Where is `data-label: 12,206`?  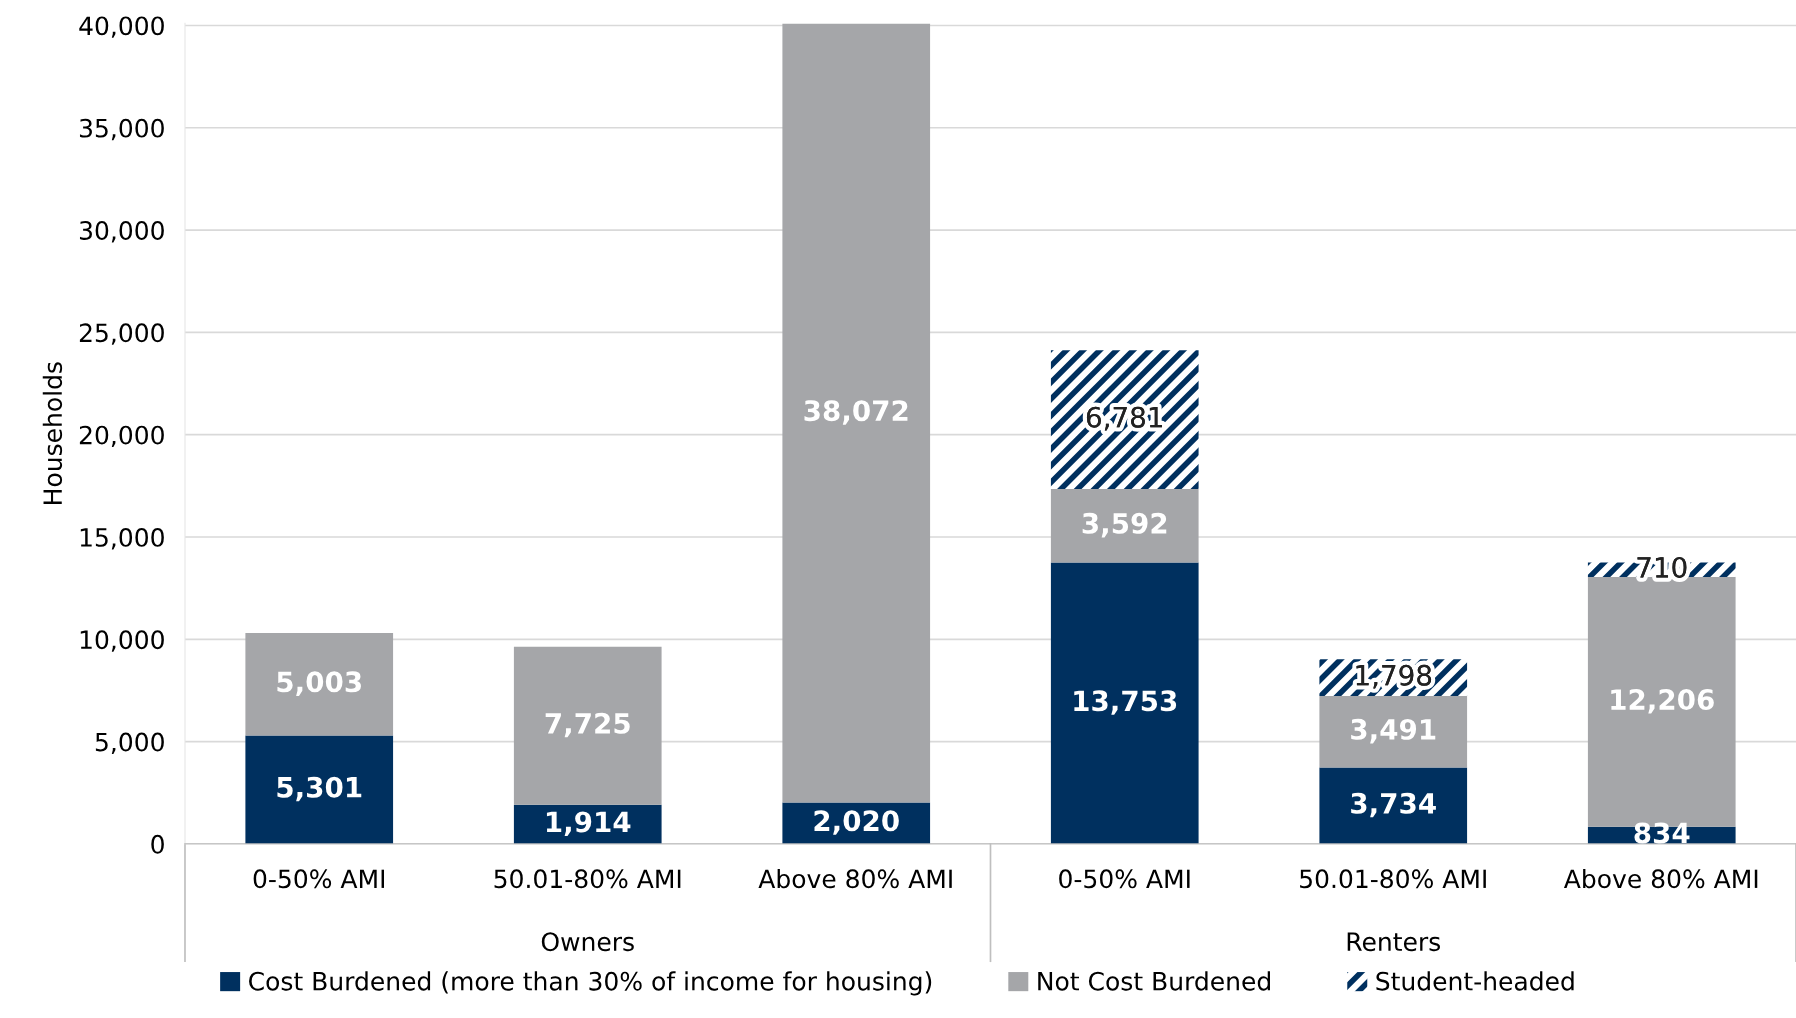
data-label: 12,206 is located at coordinates (1662, 701).